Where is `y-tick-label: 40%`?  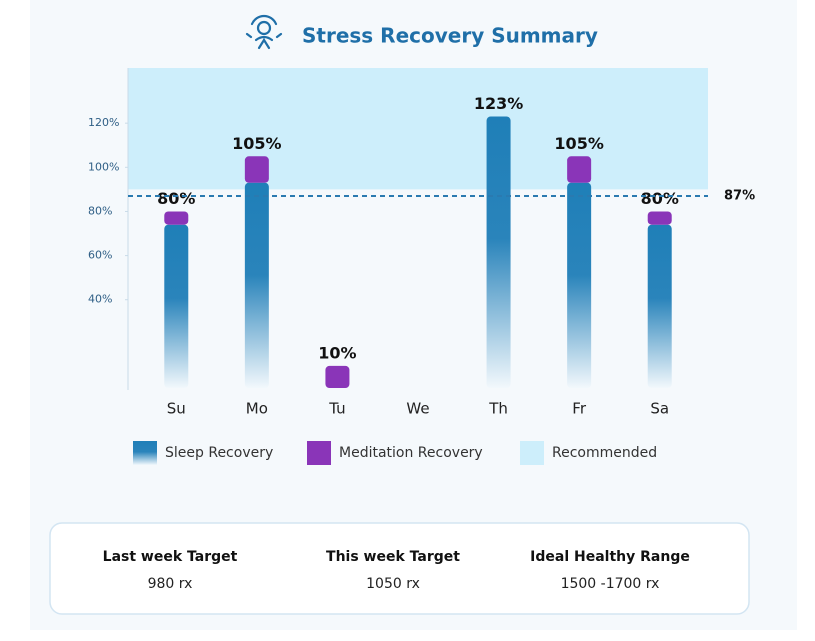 y-tick-label: 40% is located at coordinates (100, 299).